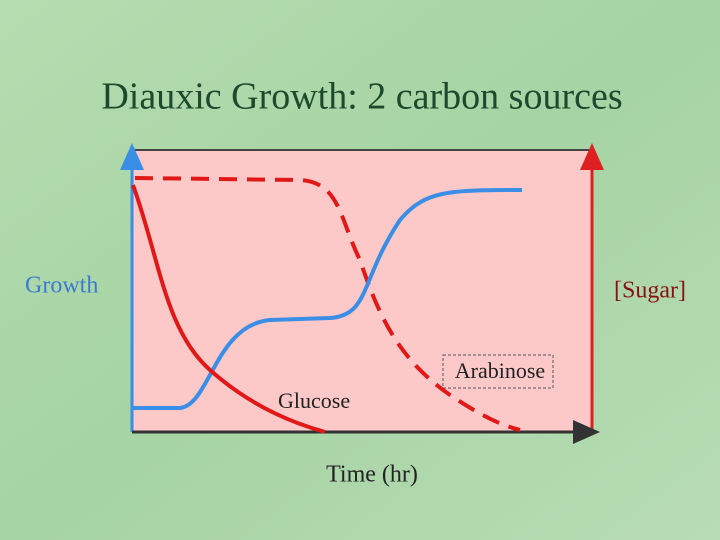 This screenshot has height=540, width=720. I want to click on glucose-curve, so click(228, 309).